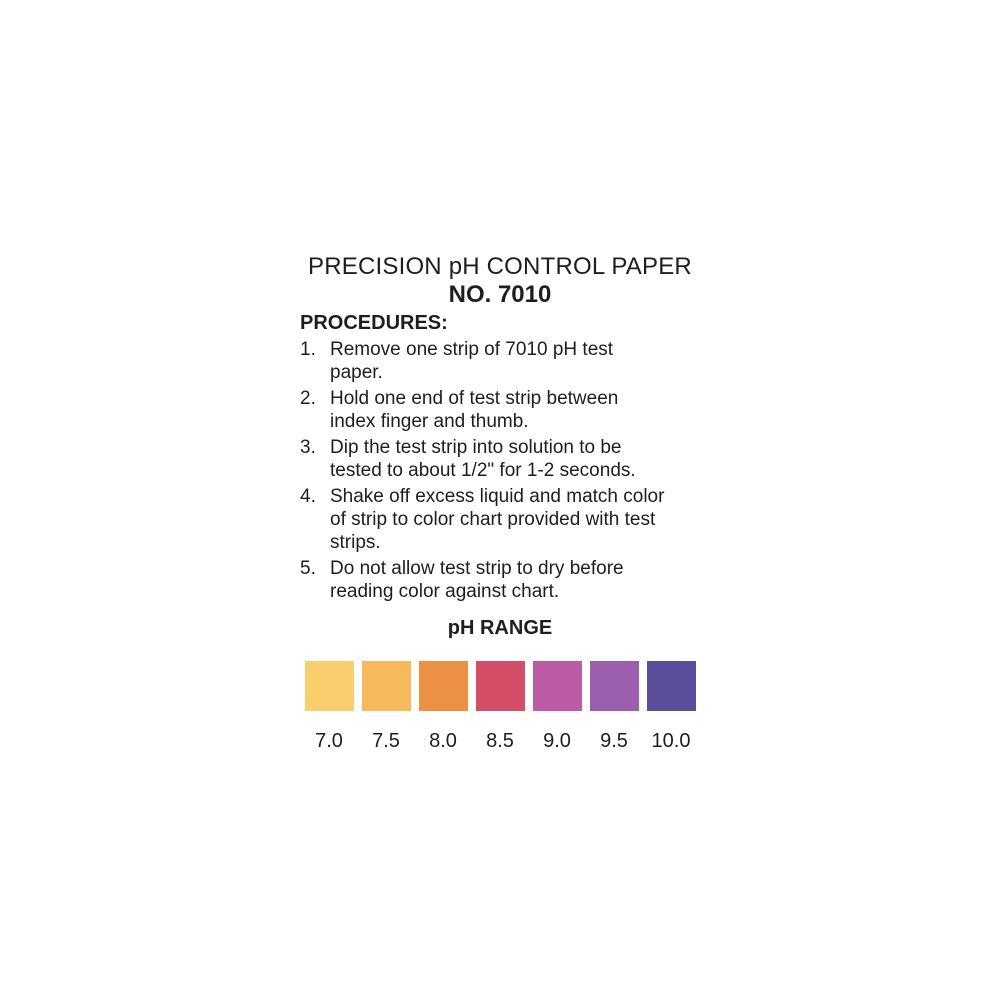  I want to click on procedure-number: 4., so click(308, 496).